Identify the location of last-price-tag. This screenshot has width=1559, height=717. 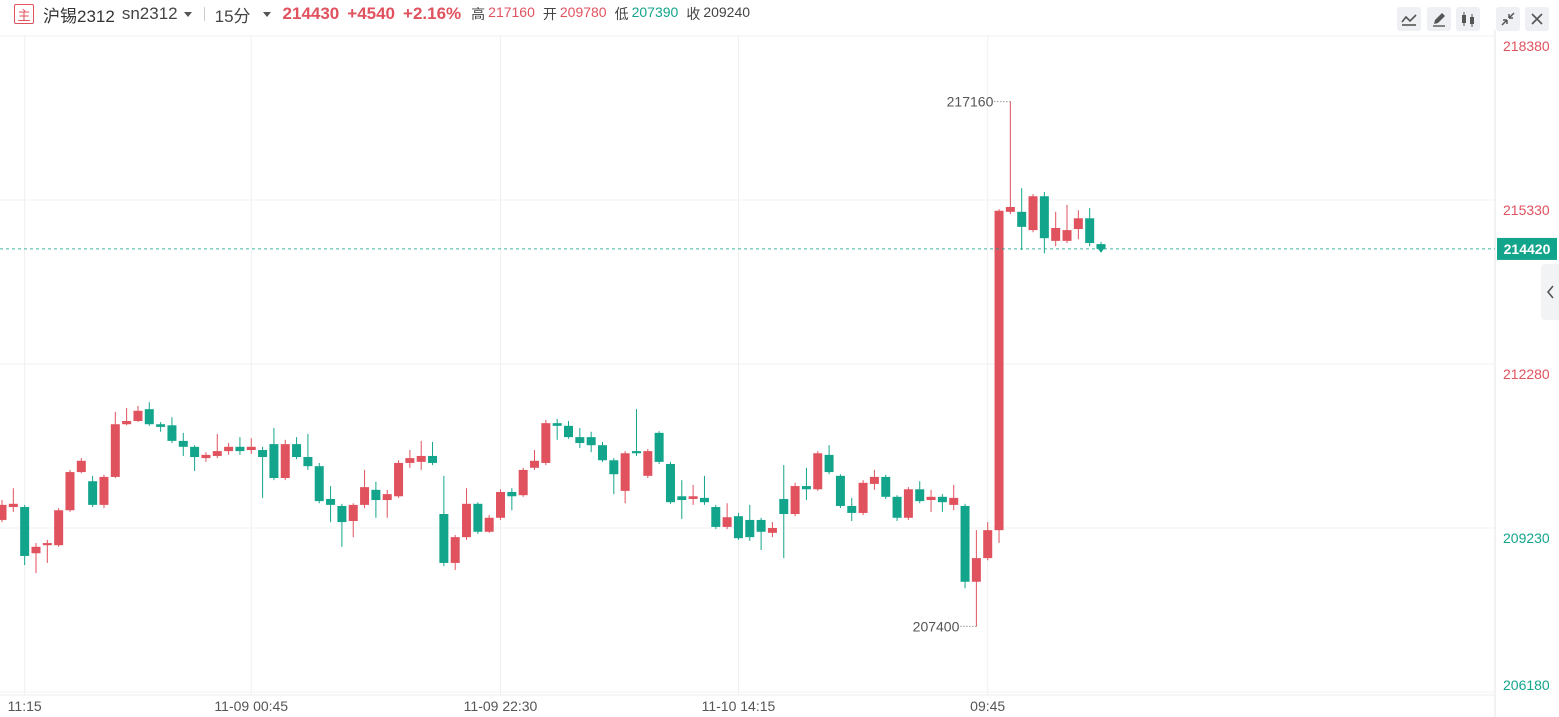
(1527, 248).